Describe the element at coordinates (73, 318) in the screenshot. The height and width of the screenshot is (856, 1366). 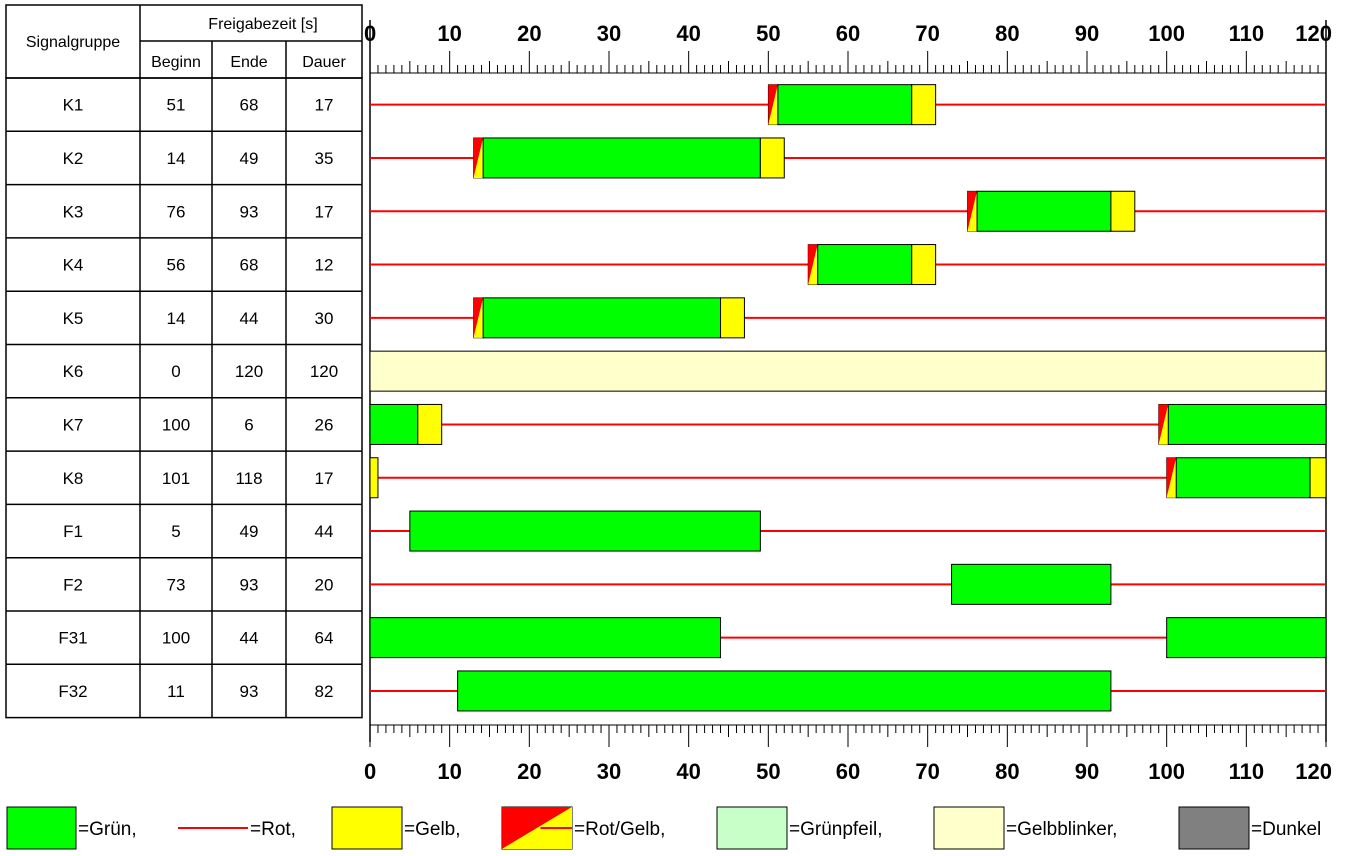
I see `cell-signal-name: K5` at that location.